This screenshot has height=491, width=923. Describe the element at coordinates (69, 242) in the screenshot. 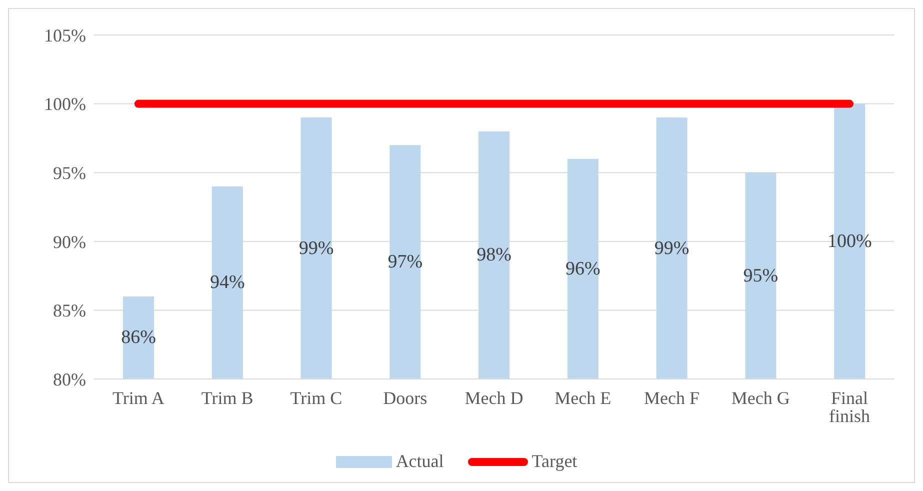

I see `y-tick-label: 90%` at that location.